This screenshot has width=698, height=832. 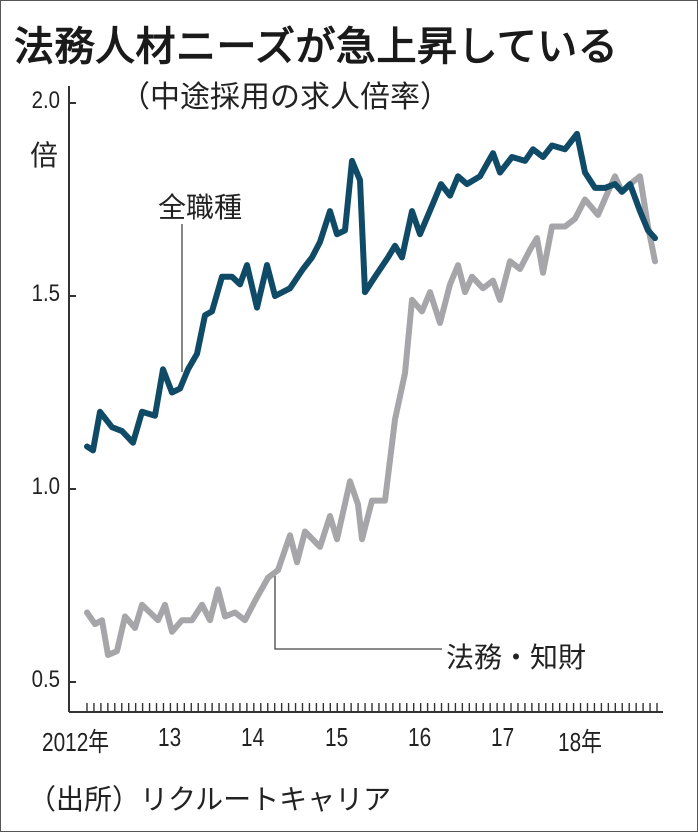 I want to click on y-tick-label: 1.5, so click(x=45, y=293).